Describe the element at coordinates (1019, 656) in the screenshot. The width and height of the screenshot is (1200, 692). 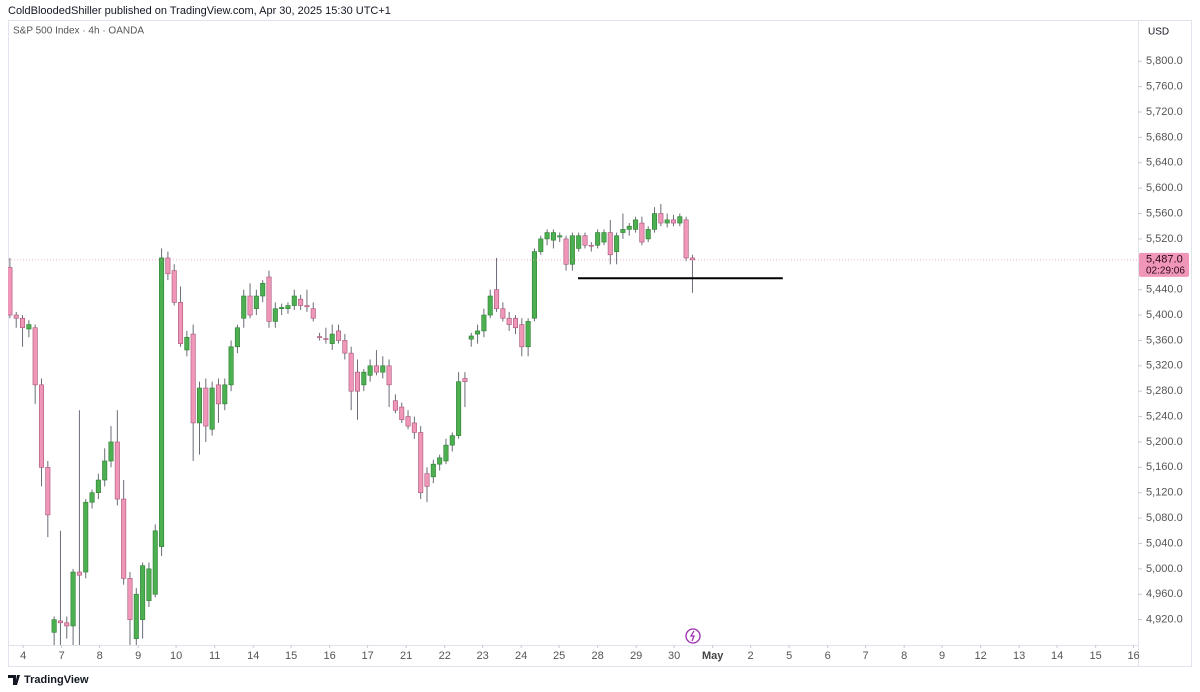
I see `x-tick-label: 13` at that location.